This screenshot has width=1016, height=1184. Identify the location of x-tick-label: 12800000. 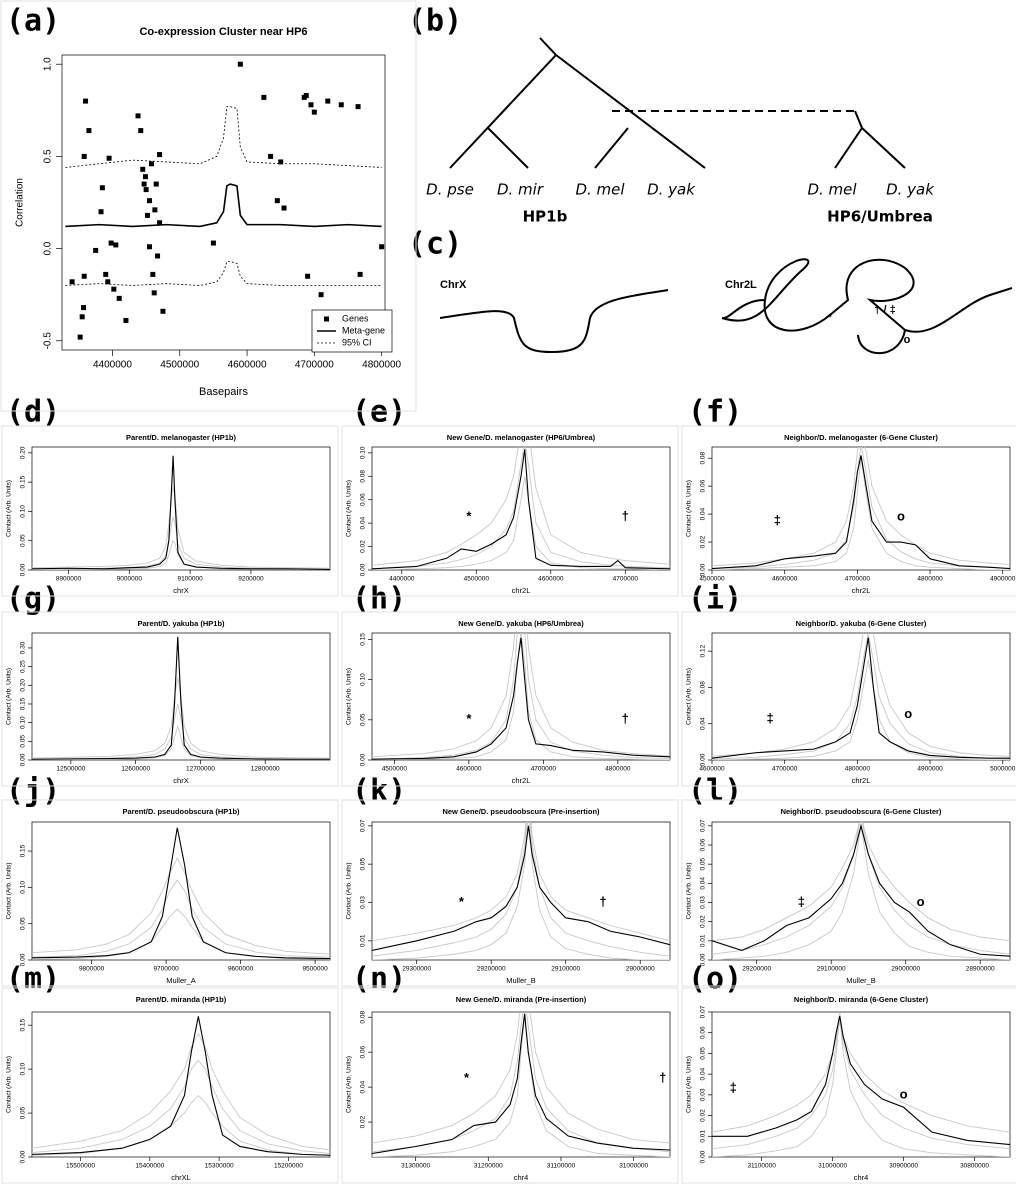
(265, 769).